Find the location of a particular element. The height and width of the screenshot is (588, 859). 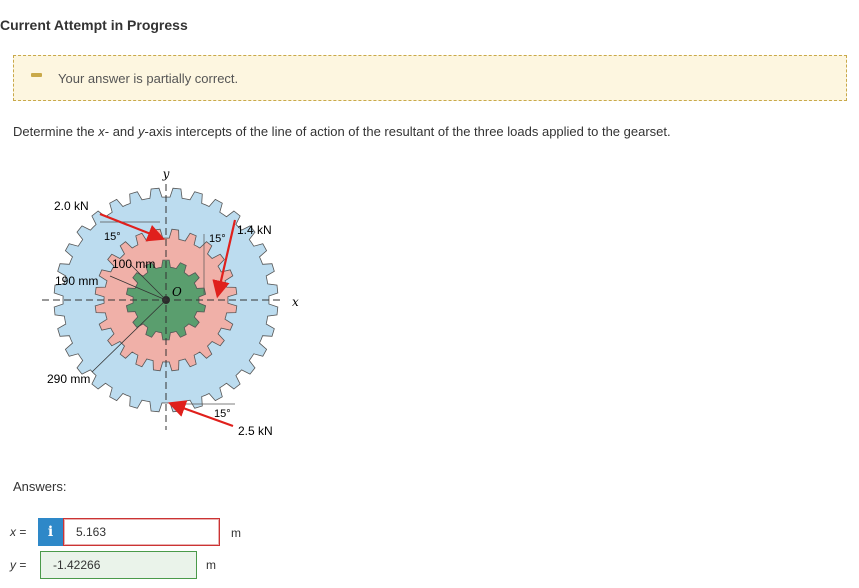

banner-message: Your answer is partially correct. is located at coordinates (148, 78).